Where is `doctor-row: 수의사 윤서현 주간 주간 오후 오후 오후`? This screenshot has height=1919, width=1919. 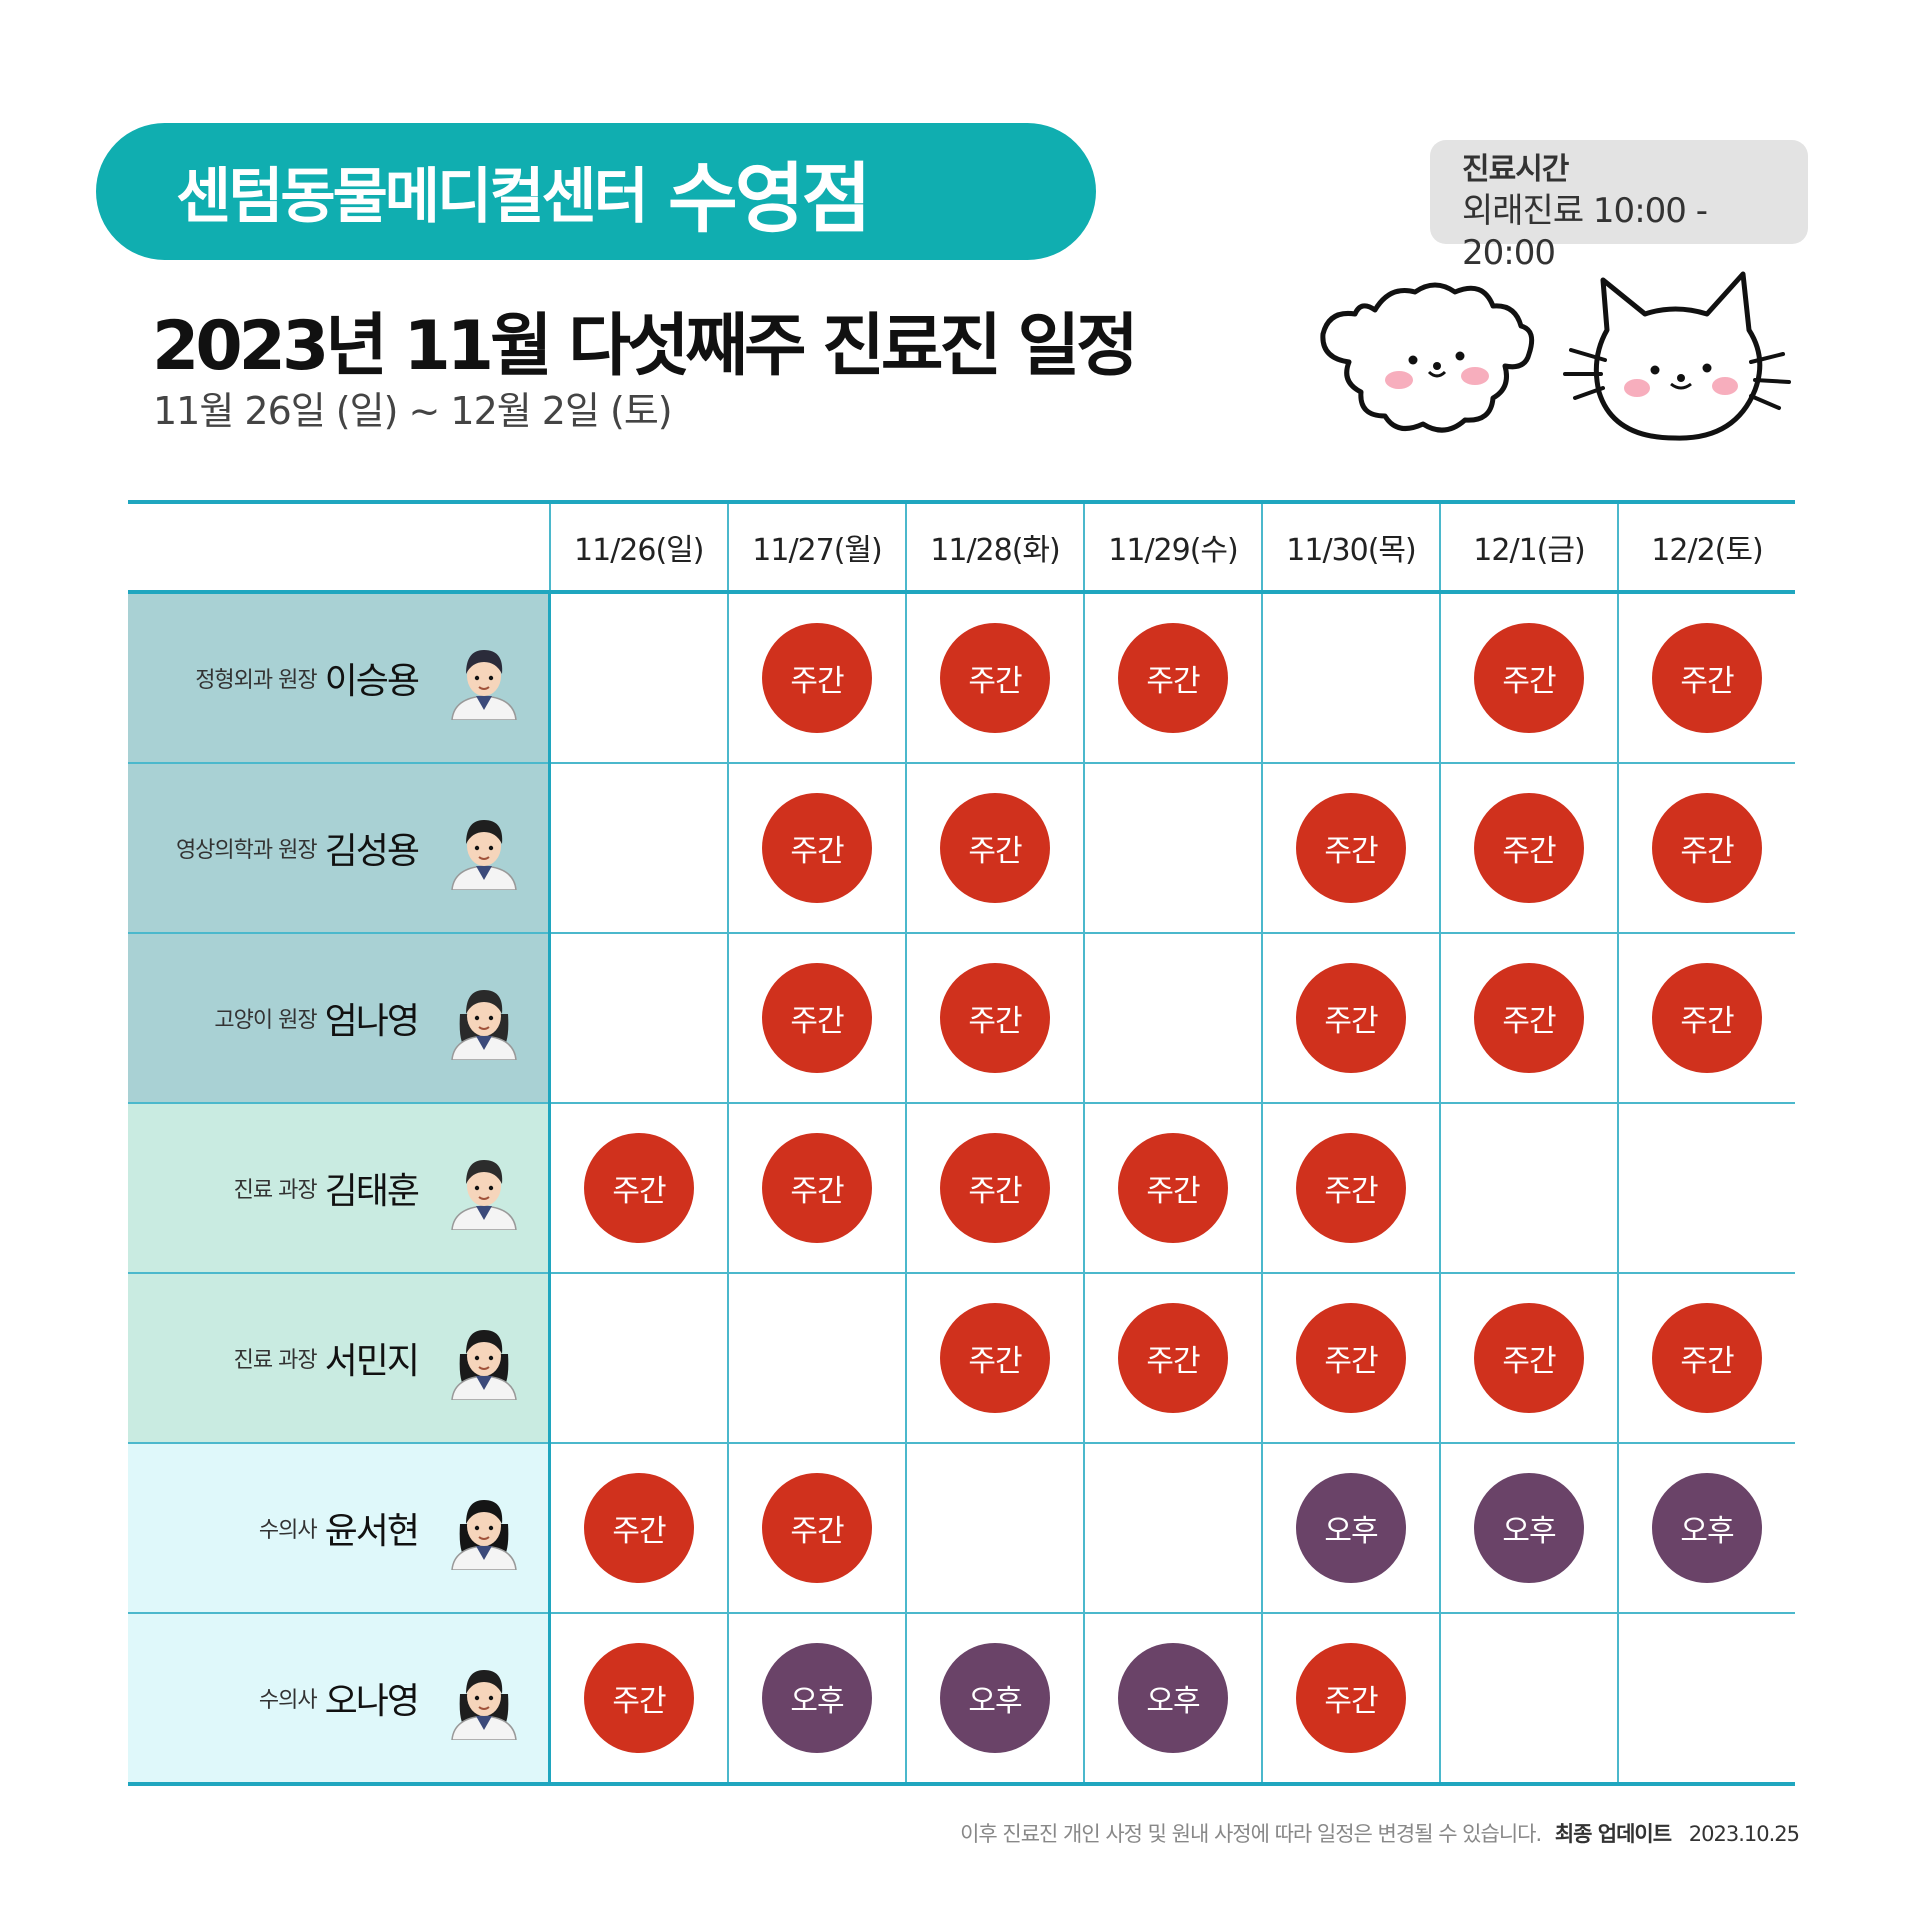 doctor-row: 수의사 윤서현 주간 주간 오후 오후 오후 is located at coordinates (961, 1528).